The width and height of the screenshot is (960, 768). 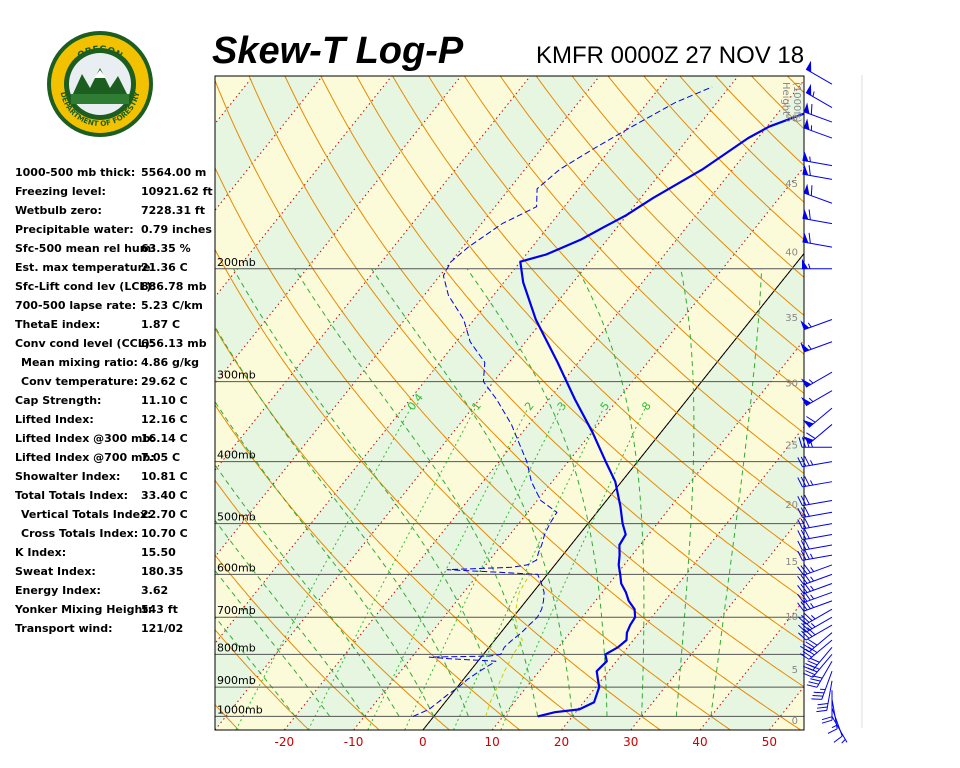 What do you see at coordinates (269, 143) in the screenshot?
I see `isotherm-band` at bounding box center [269, 143].